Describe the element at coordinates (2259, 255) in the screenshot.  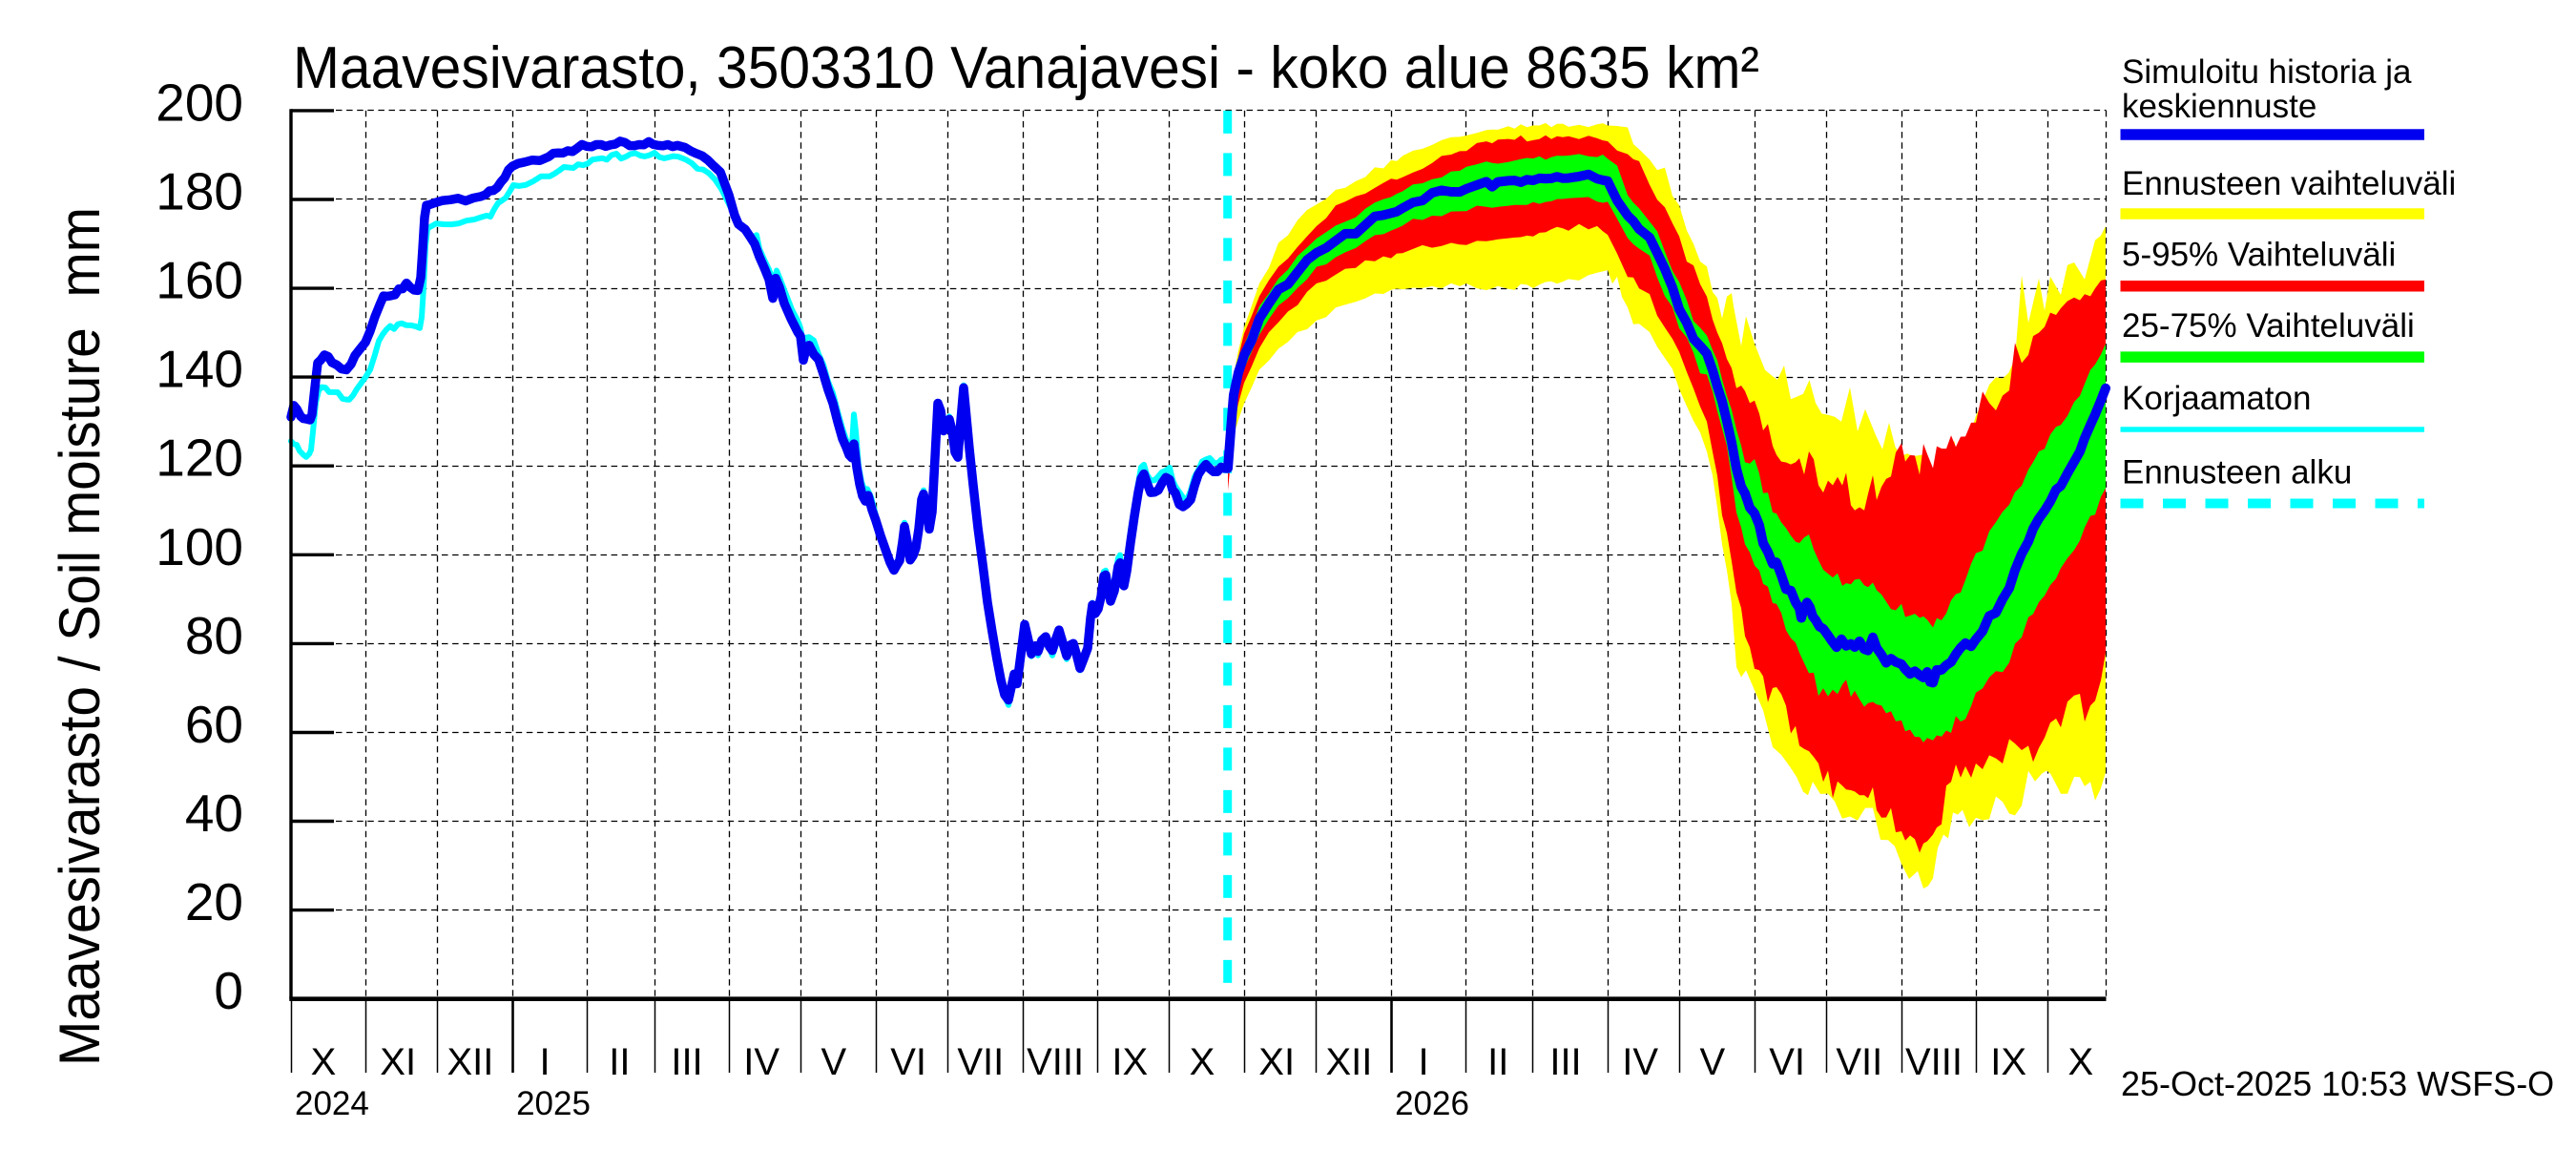
I see `svg-text: 5-95% Vaihteluväli` at that location.